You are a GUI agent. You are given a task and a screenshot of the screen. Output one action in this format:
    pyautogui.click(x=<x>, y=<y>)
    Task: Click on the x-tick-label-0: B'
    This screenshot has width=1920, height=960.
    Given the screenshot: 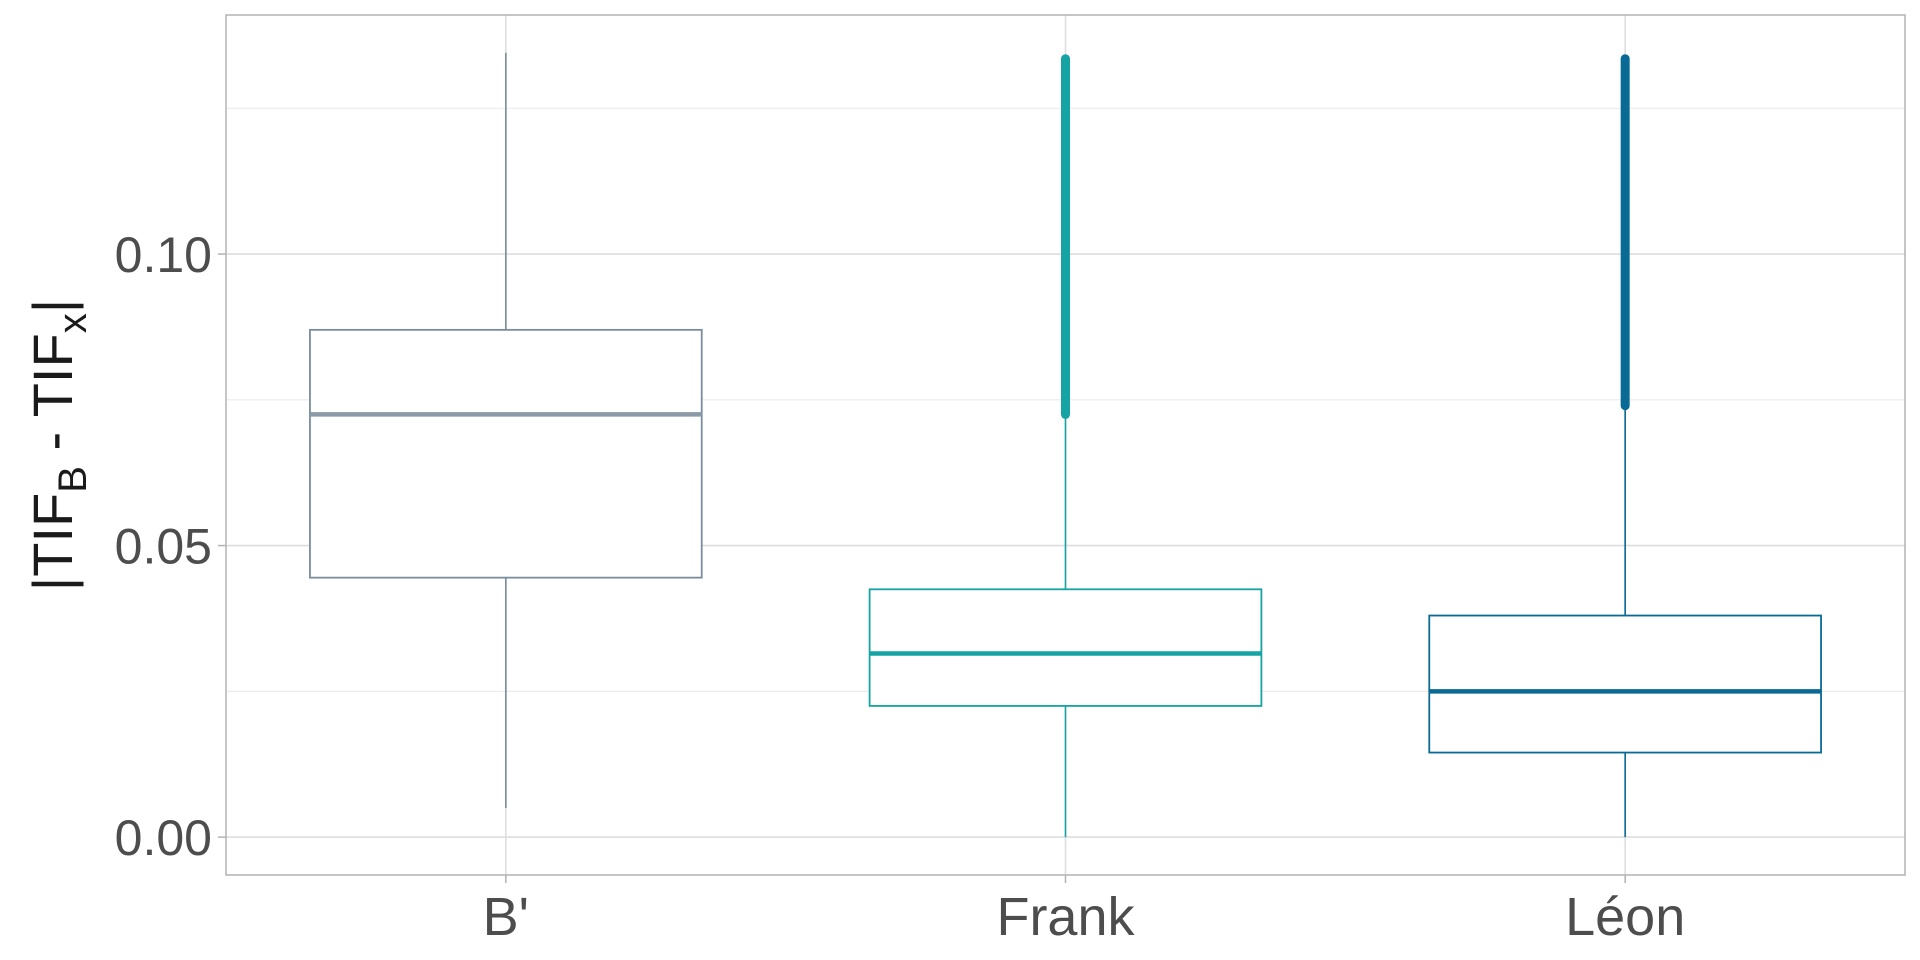 What is the action you would take?
    pyautogui.click(x=506, y=917)
    